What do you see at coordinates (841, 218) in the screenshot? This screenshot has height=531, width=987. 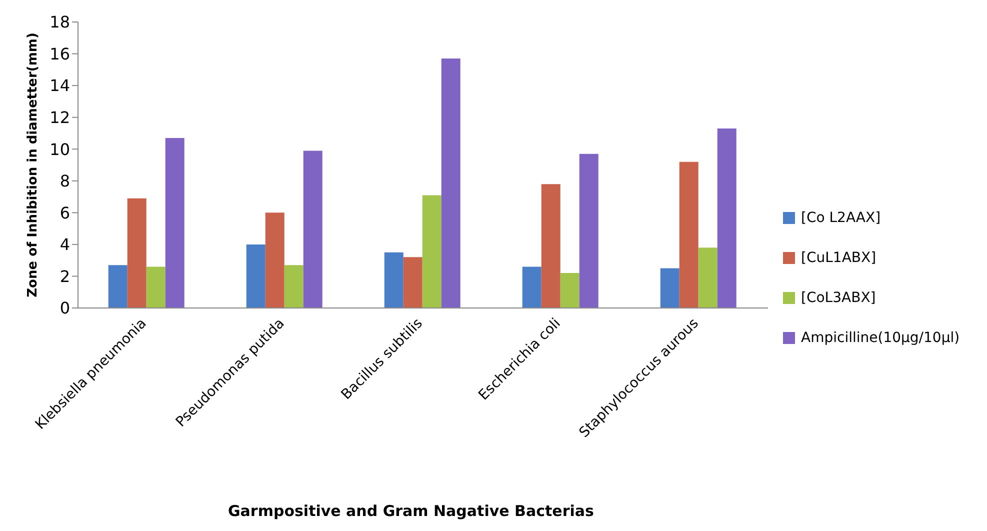 I see `legend-label: [Co L2AAX]` at bounding box center [841, 218].